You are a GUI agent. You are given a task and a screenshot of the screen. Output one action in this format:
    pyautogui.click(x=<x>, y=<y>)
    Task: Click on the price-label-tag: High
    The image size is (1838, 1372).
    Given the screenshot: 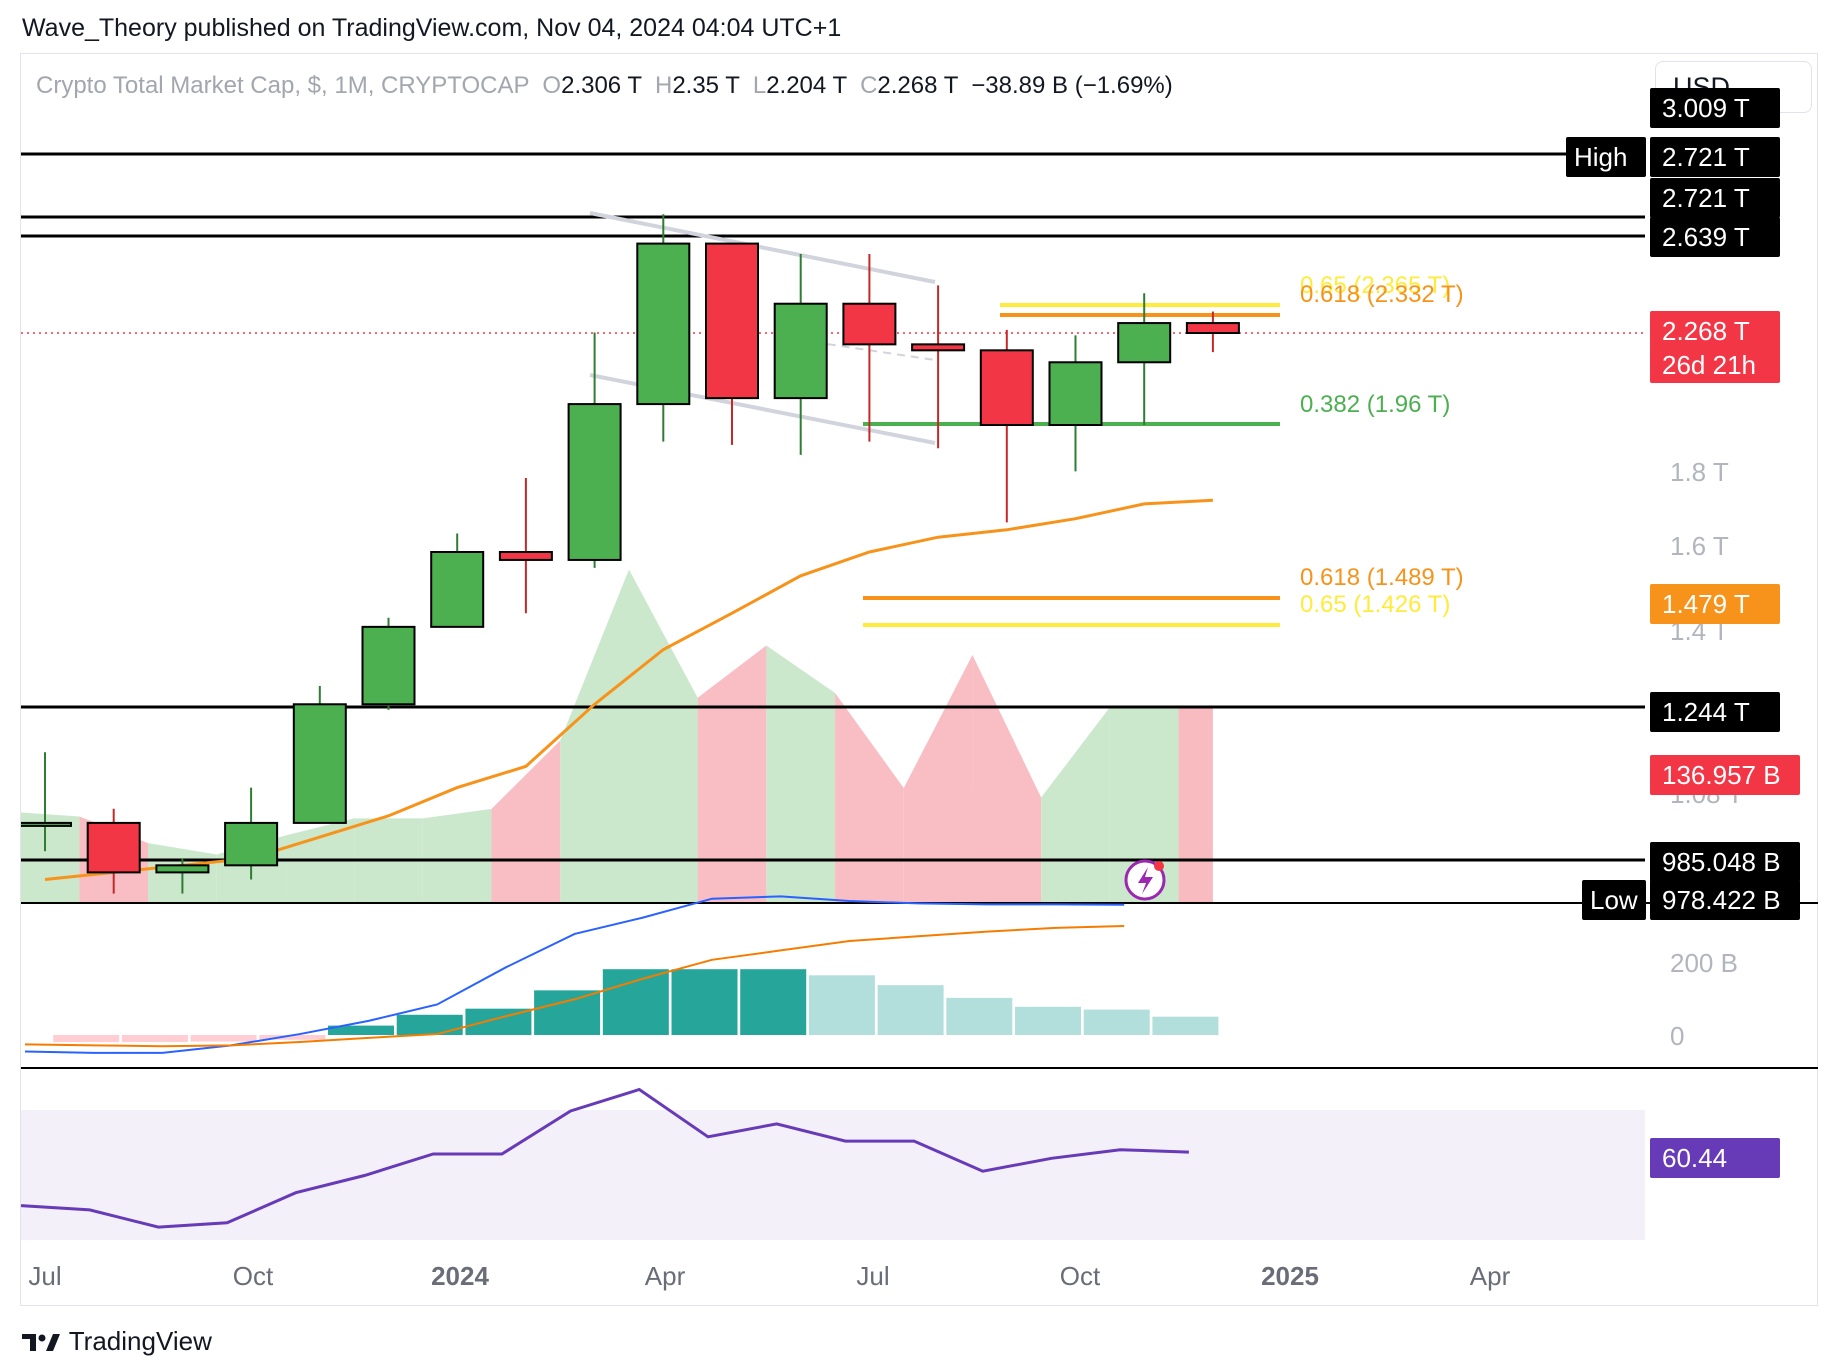 What is the action you would take?
    pyautogui.click(x=1600, y=157)
    